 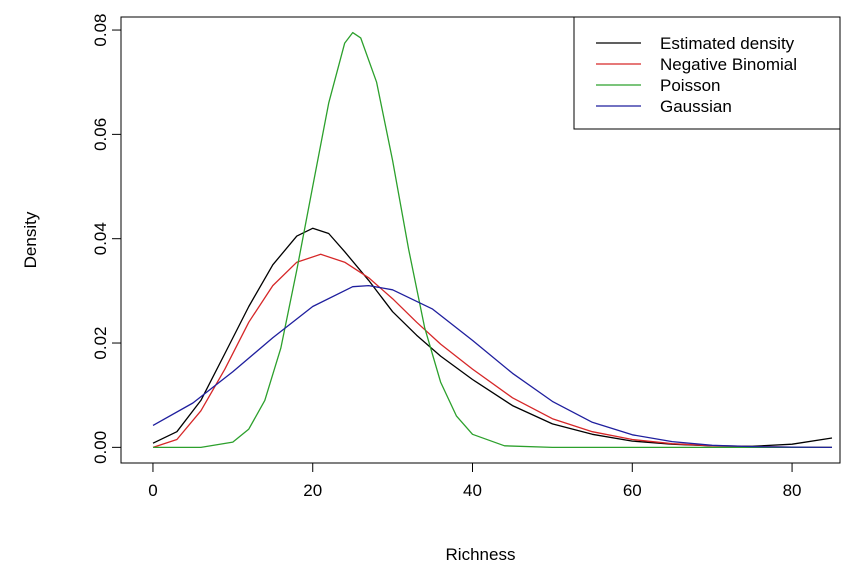 What do you see at coordinates (690, 85) in the screenshot?
I see `legend-label: Poisson` at bounding box center [690, 85].